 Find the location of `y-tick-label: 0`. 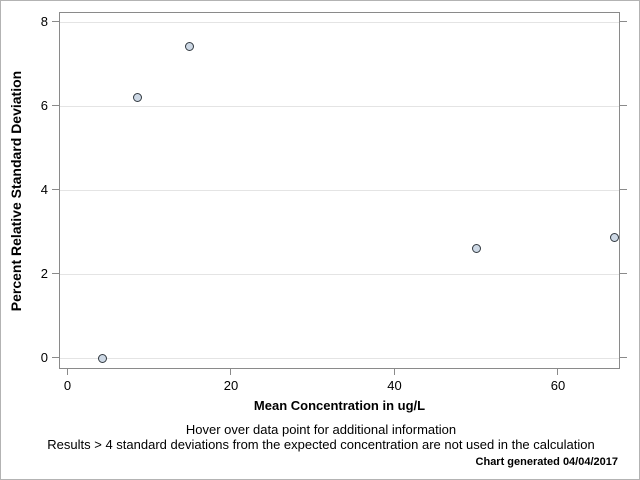

y-tick-label: 0 is located at coordinates (44, 358).